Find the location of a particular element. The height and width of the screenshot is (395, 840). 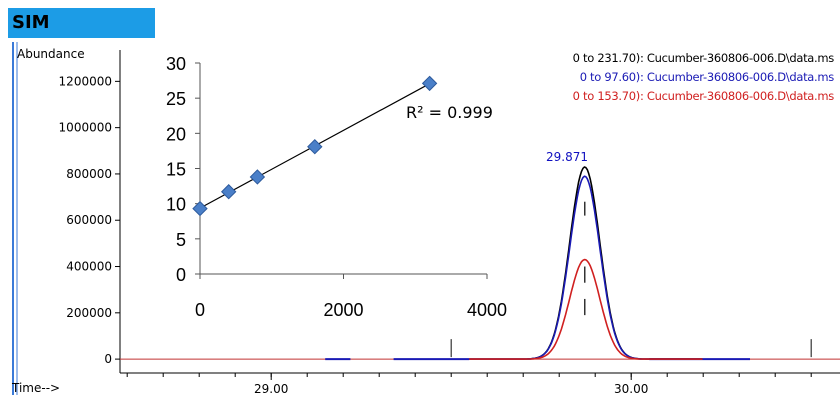

series-group is located at coordinates (586, 263).